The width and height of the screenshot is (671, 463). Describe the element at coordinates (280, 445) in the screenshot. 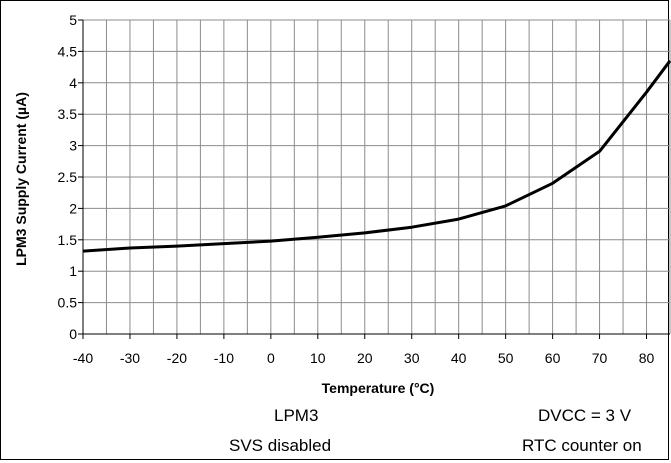

I see `svs-note: SVS disabled` at that location.